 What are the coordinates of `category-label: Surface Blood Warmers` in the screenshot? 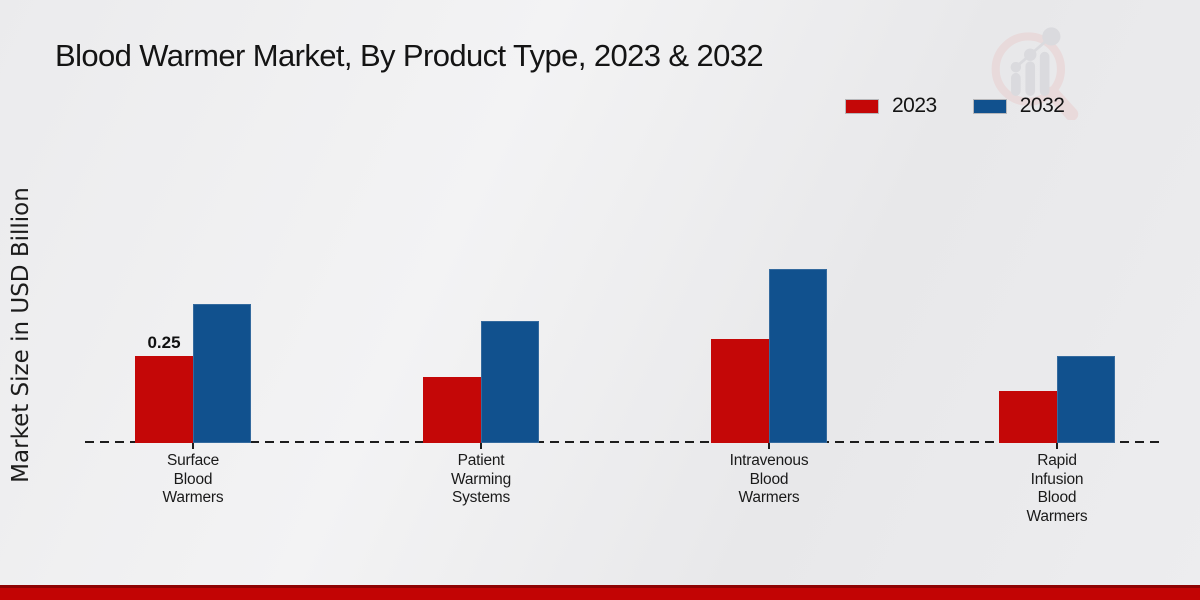 It's located at (193, 479).